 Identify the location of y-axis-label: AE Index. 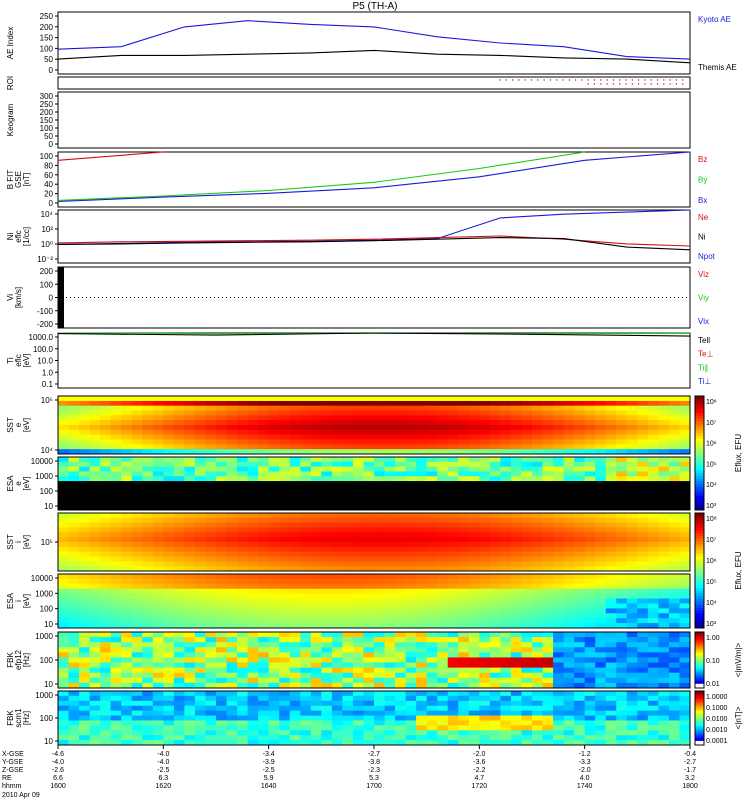
(10, 43).